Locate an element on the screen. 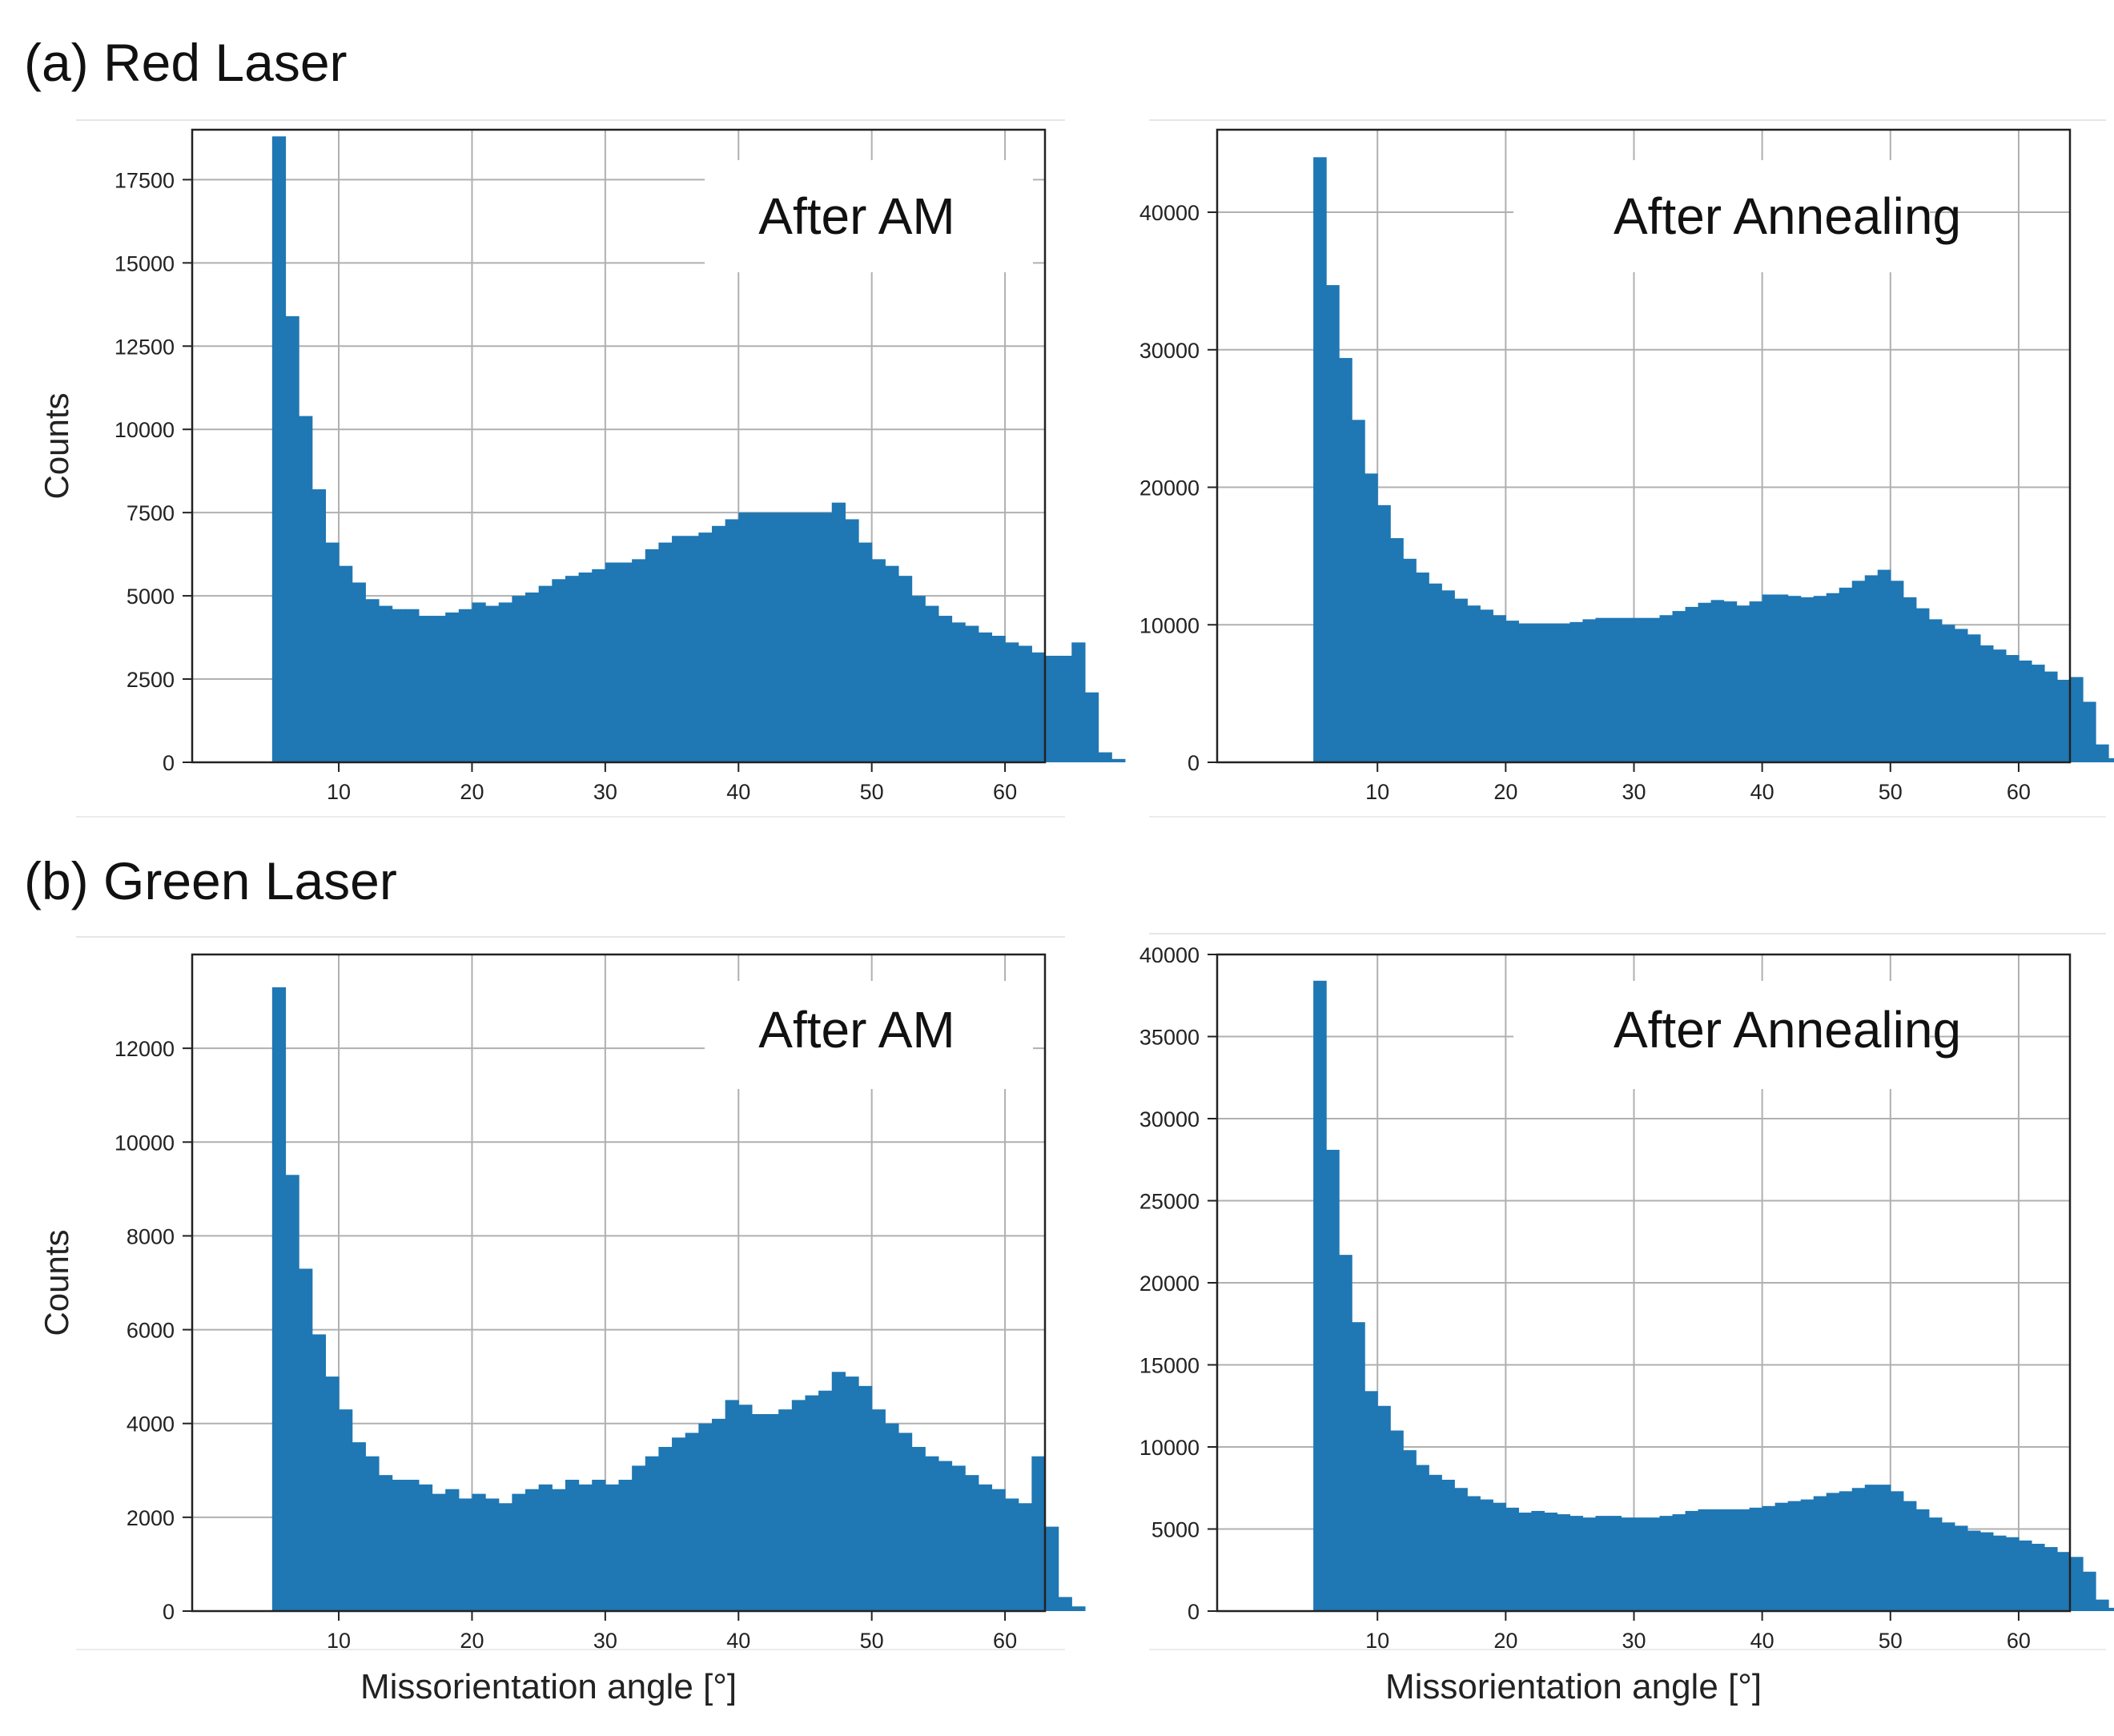 The image size is (2114, 1736). y-tick-label: 12500 is located at coordinates (145, 347).